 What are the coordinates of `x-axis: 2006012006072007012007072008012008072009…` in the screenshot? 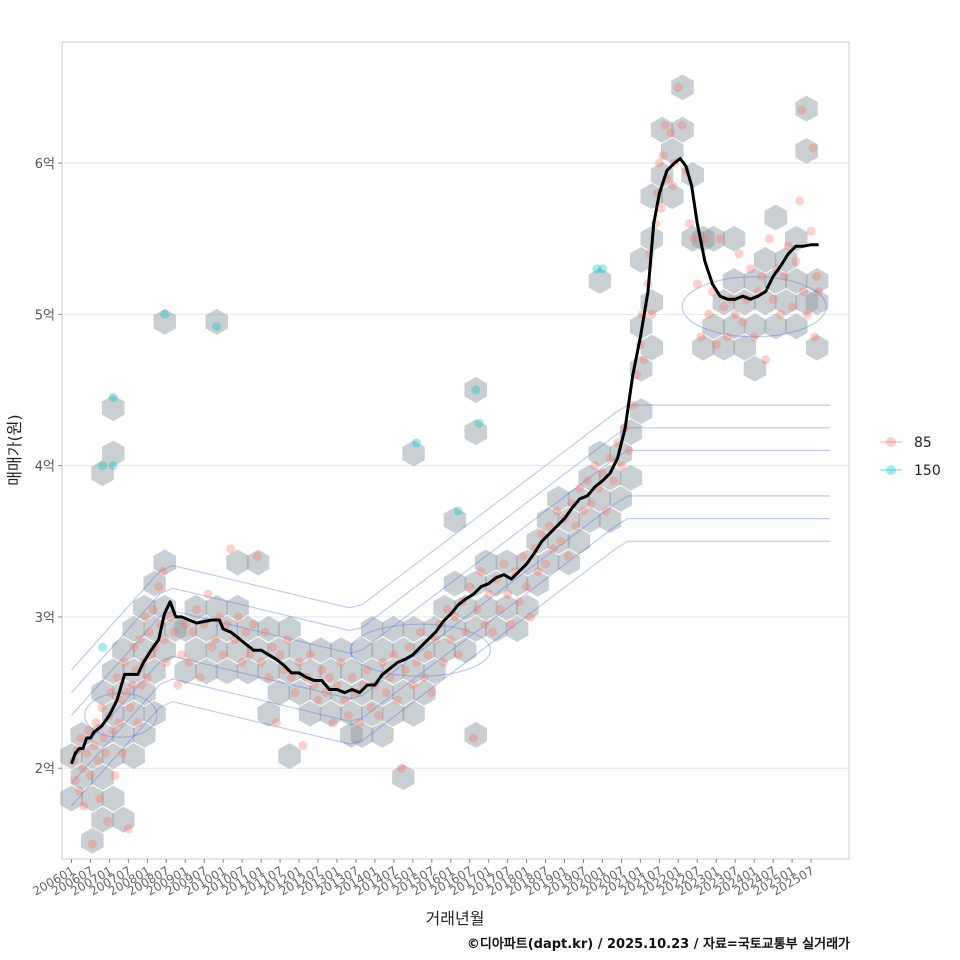 It's located at (423, 879).